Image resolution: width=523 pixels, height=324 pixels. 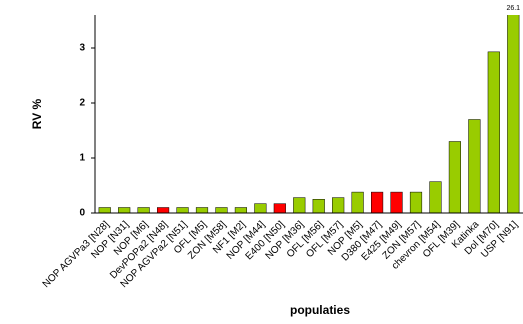 What do you see at coordinates (82, 103) in the screenshot?
I see `y-tick-label: 2` at bounding box center [82, 103].